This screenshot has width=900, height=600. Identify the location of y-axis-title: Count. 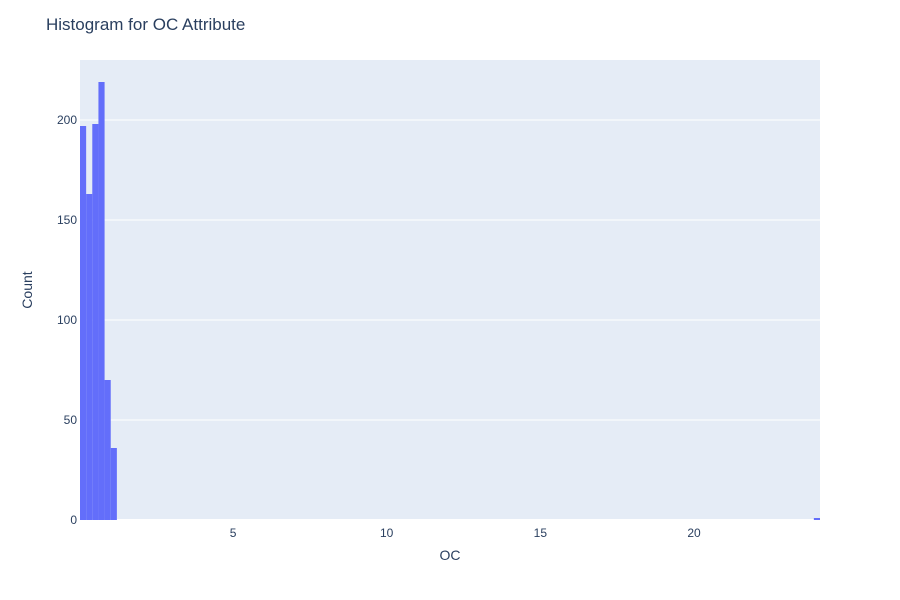
(27, 289).